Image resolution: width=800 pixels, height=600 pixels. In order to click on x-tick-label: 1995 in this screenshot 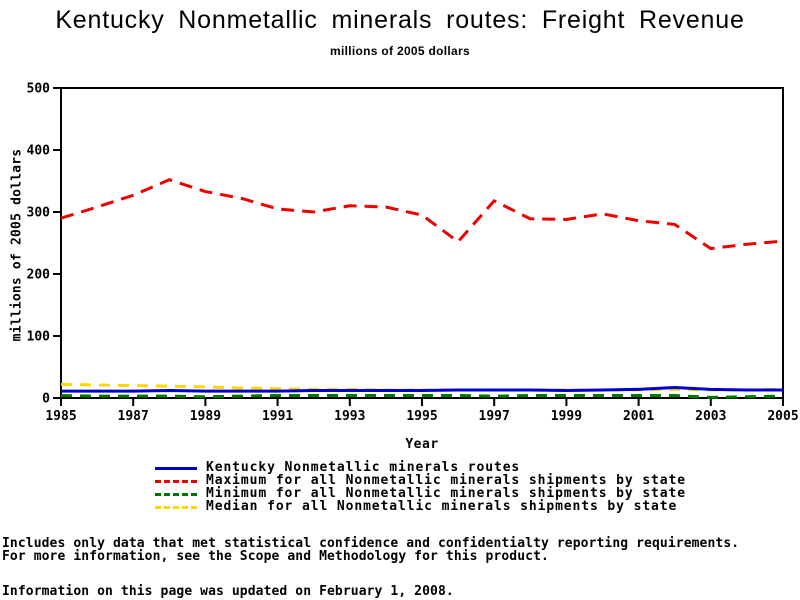, I will do `click(421, 416)`.